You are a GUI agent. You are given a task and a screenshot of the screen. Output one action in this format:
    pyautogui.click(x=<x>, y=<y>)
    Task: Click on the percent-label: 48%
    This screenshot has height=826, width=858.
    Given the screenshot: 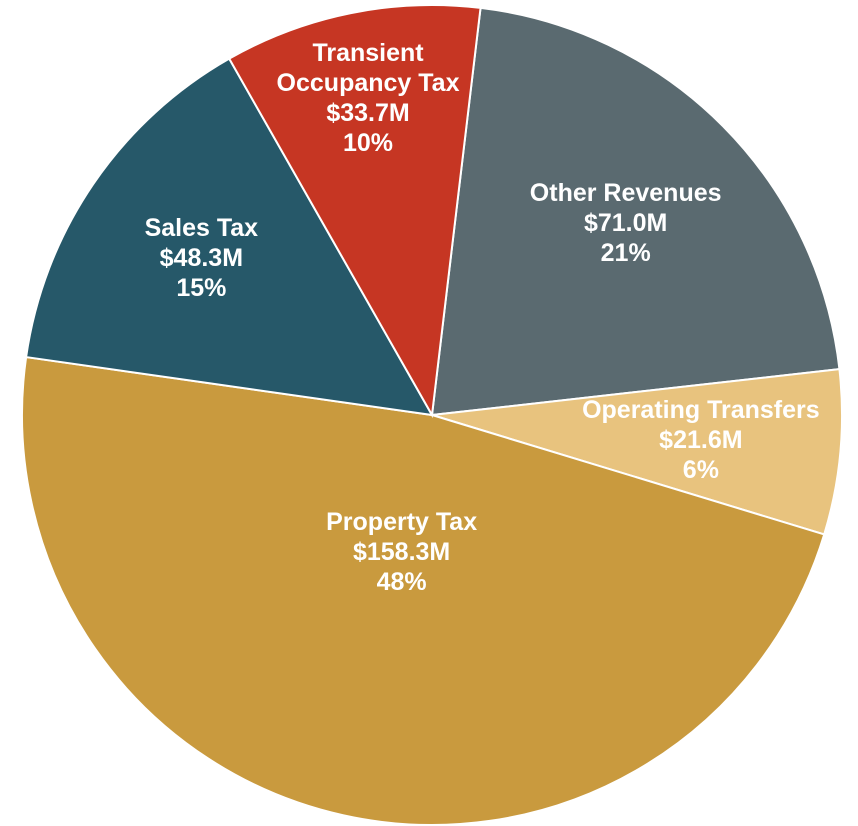 What is the action you would take?
    pyautogui.click(x=401, y=581)
    